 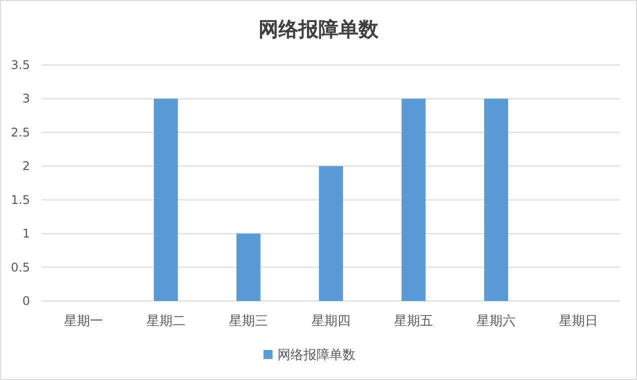 I want to click on y-tick-label: 1, so click(x=26, y=233).